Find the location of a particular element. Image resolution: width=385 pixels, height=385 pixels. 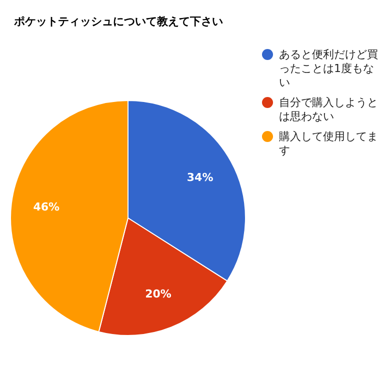

data-label: 34% is located at coordinates (200, 177).